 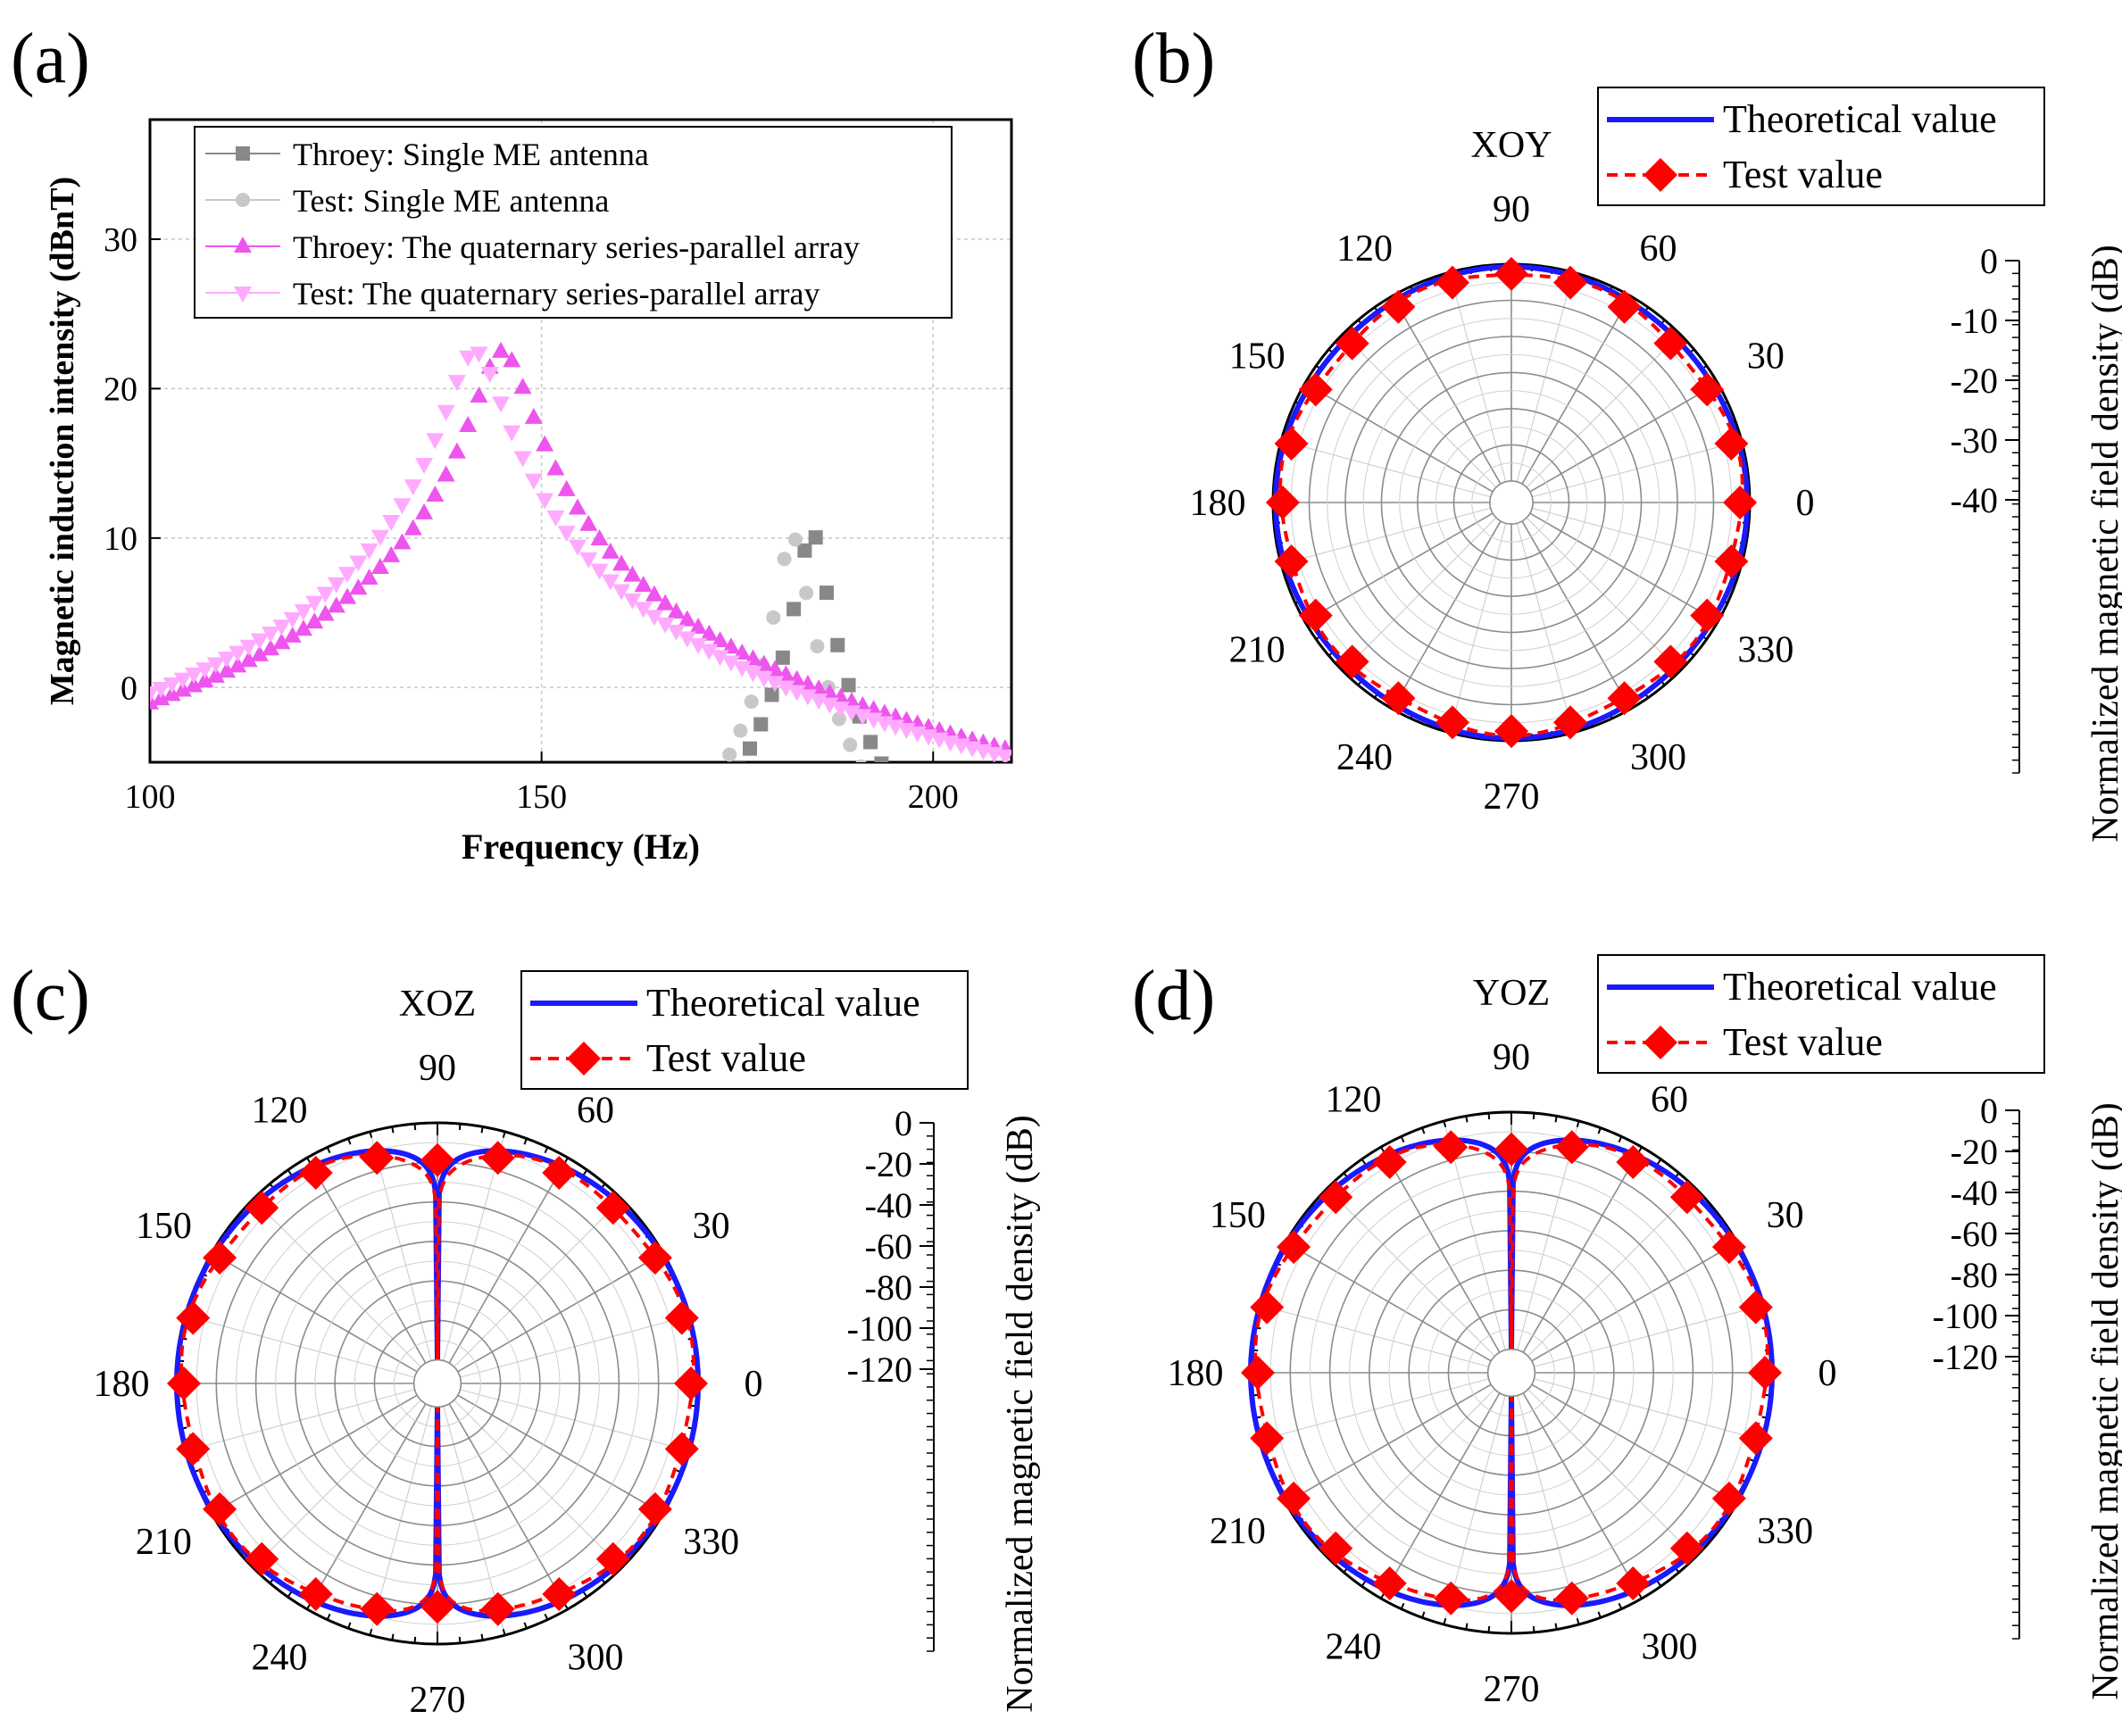 I want to click on angle-tick-label: 0, so click(x=1805, y=503).